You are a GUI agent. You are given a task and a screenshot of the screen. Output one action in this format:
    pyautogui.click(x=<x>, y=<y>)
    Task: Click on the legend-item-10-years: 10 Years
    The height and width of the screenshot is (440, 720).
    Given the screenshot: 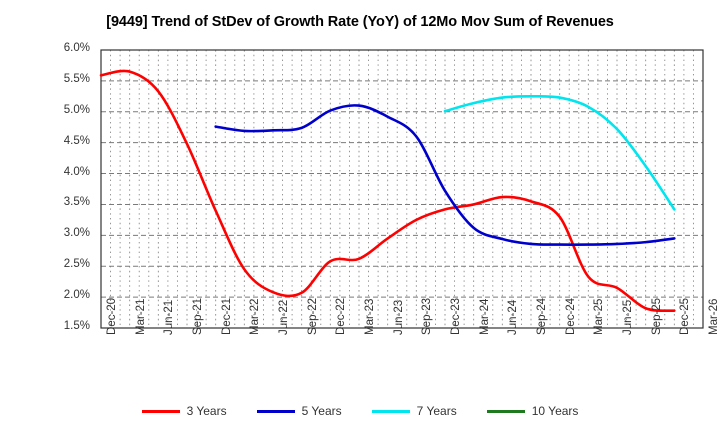 What is the action you would take?
    pyautogui.click(x=532, y=411)
    